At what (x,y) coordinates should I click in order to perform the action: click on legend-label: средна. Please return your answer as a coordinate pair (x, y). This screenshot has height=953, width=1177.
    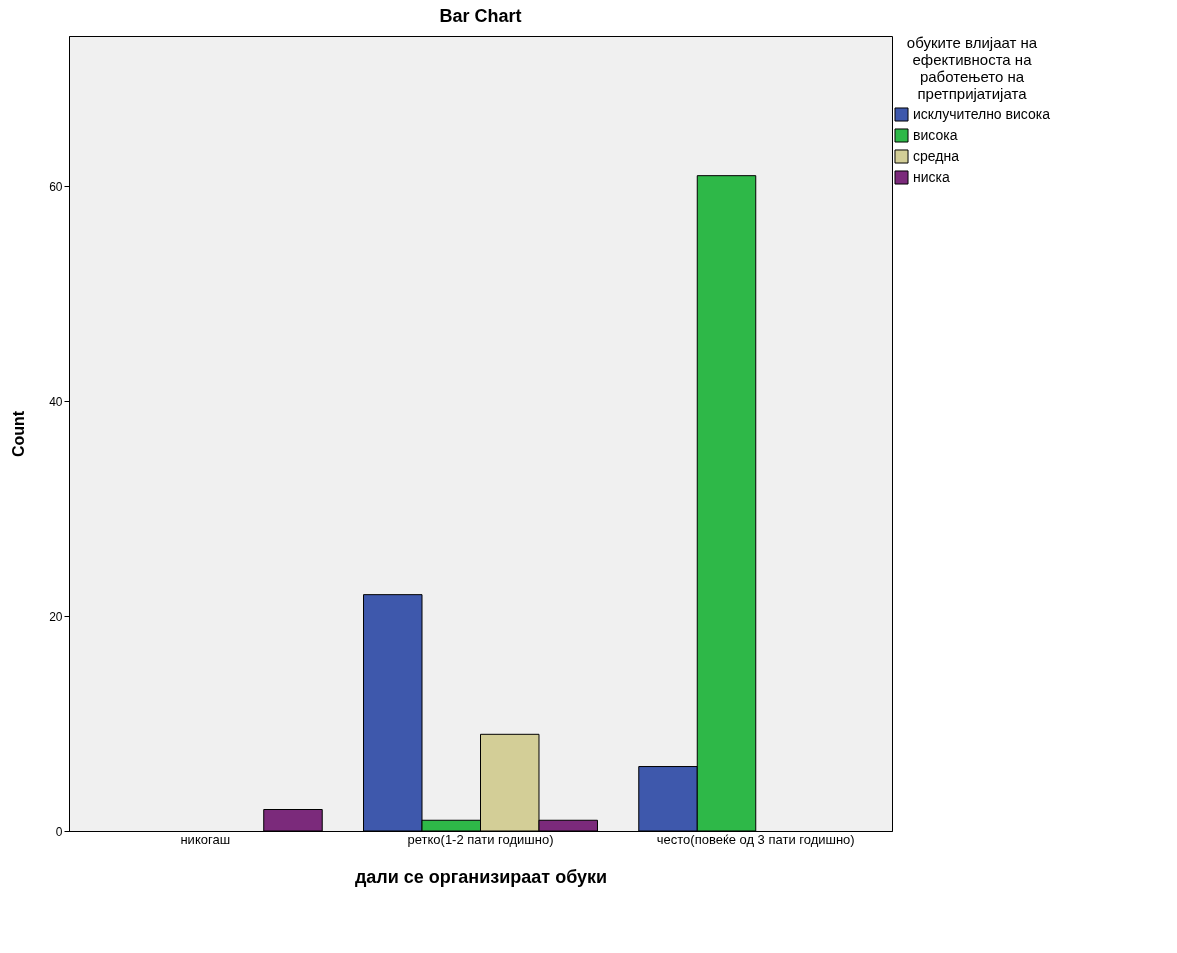
    Looking at the image, I should click on (936, 155).